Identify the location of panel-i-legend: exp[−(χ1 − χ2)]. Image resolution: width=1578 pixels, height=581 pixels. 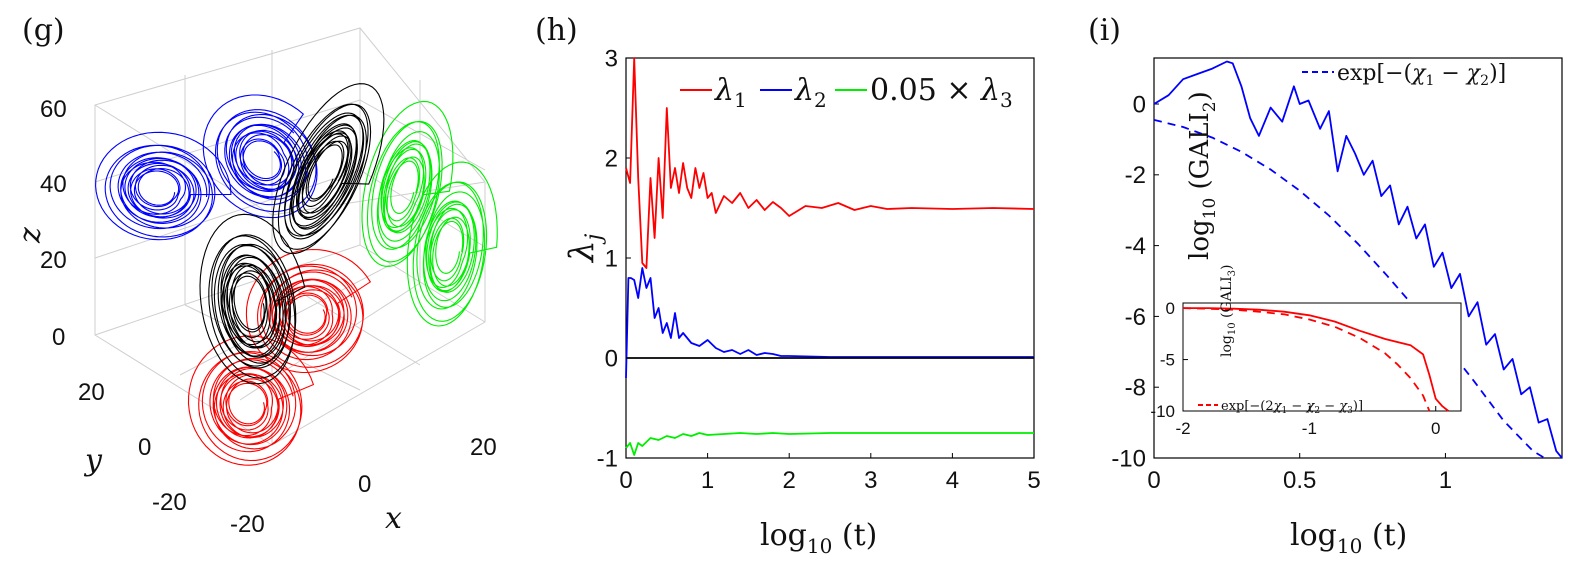
(1404, 75).